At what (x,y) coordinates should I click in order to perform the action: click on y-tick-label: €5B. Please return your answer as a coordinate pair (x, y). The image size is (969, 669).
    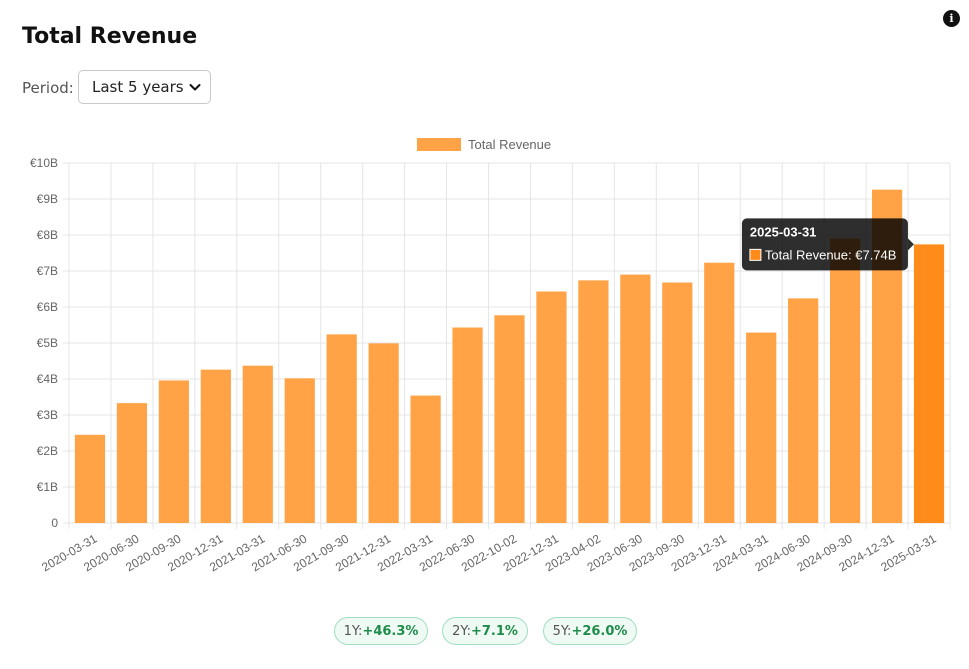
    Looking at the image, I should click on (47, 343).